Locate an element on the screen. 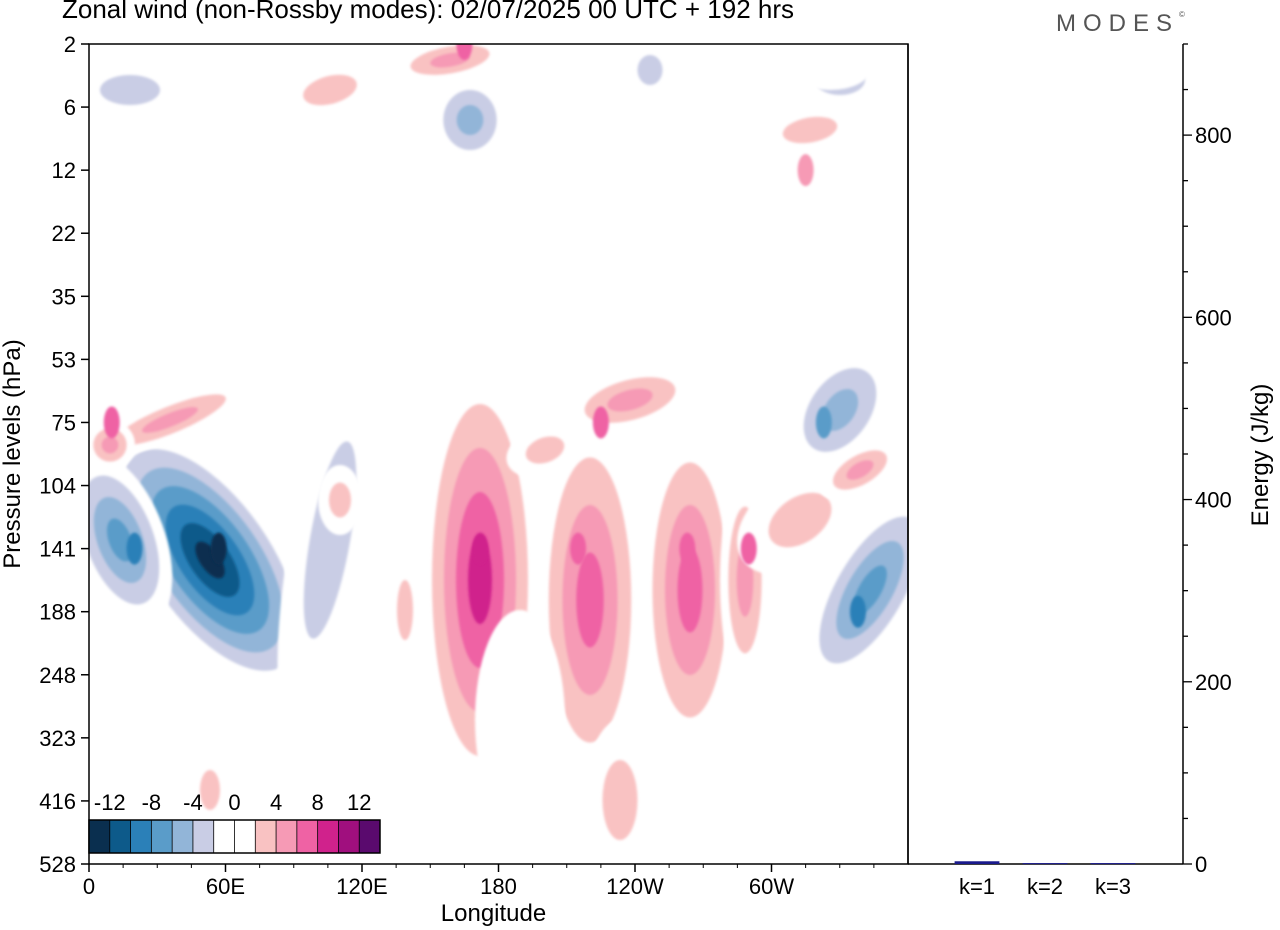 Image resolution: width=1280 pixels, height=930 pixels. y-tick-label: 141 is located at coordinates (57, 549).